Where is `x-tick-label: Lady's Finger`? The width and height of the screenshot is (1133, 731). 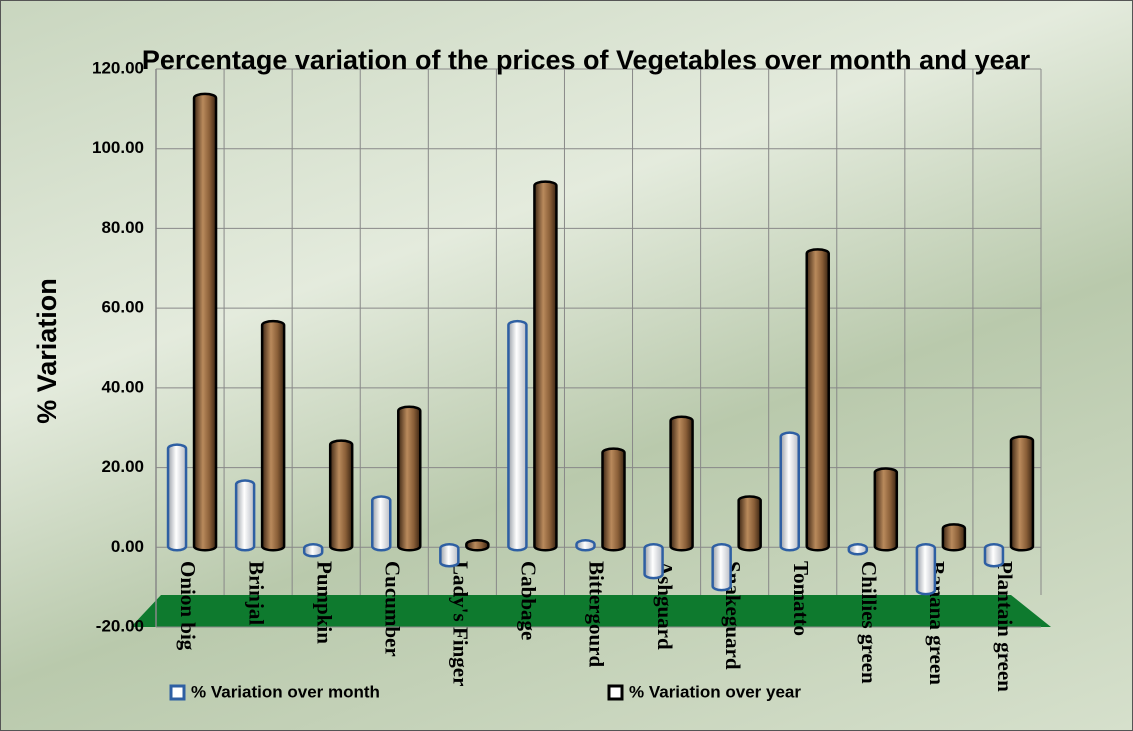 x-tick-label: Lady's Finger is located at coordinates (461, 623).